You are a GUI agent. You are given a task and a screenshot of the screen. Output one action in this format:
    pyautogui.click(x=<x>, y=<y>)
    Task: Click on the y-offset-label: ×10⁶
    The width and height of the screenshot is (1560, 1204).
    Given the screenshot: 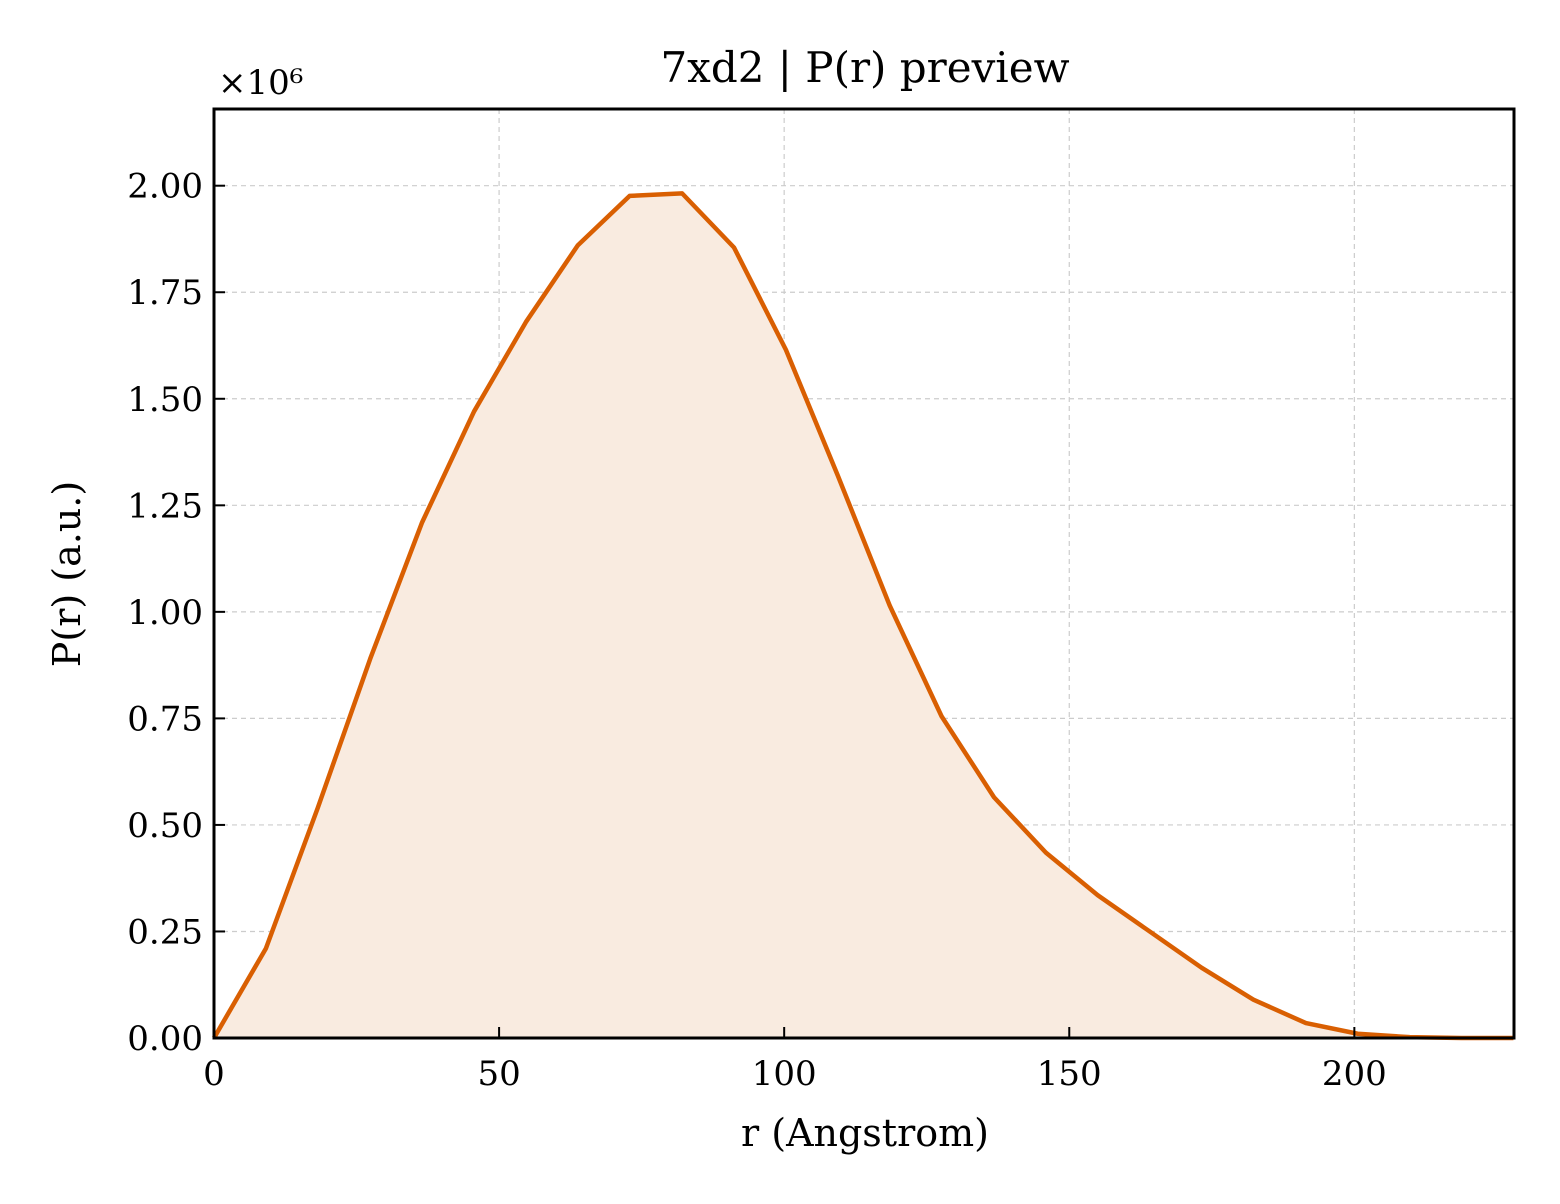 What is the action you would take?
    pyautogui.click(x=260, y=83)
    